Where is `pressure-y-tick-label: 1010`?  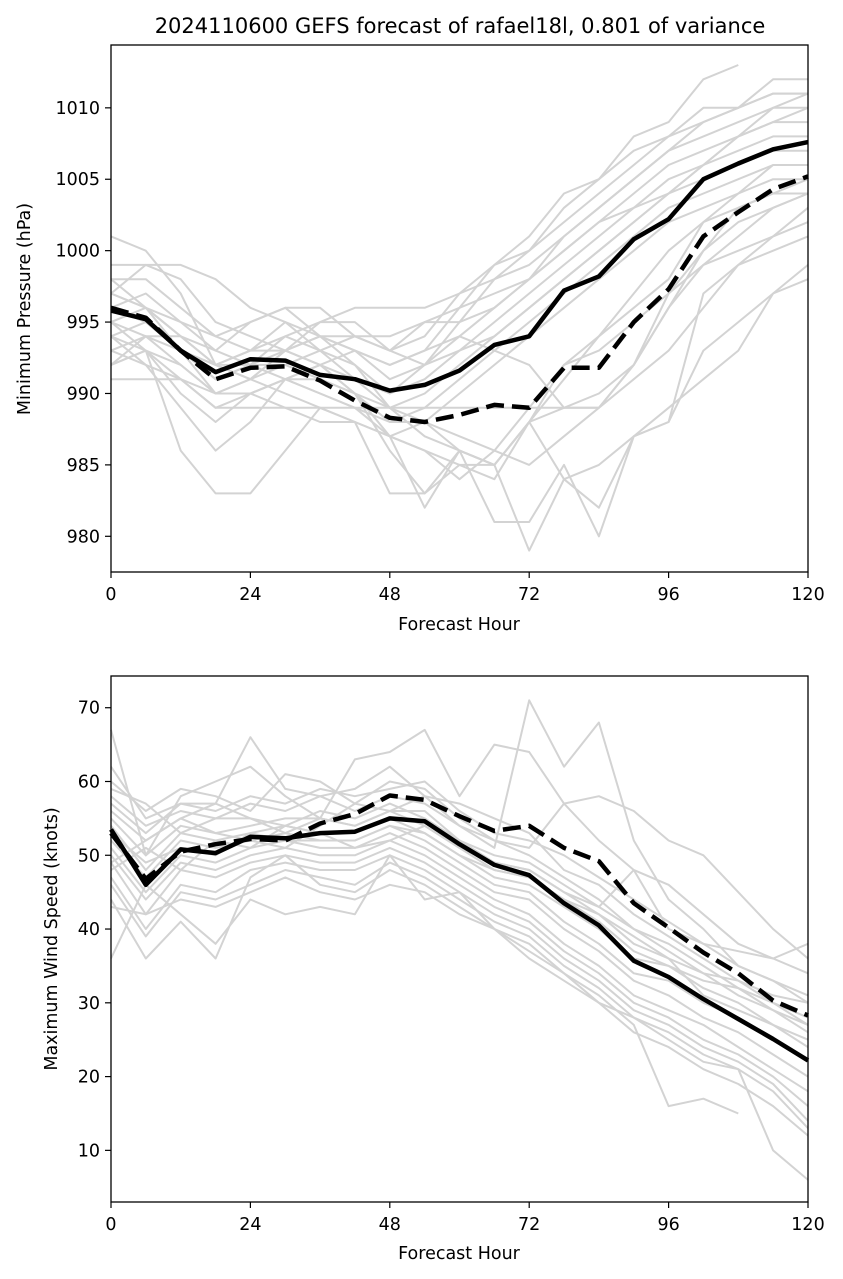 pressure-y-tick-label: 1010 is located at coordinates (77, 109).